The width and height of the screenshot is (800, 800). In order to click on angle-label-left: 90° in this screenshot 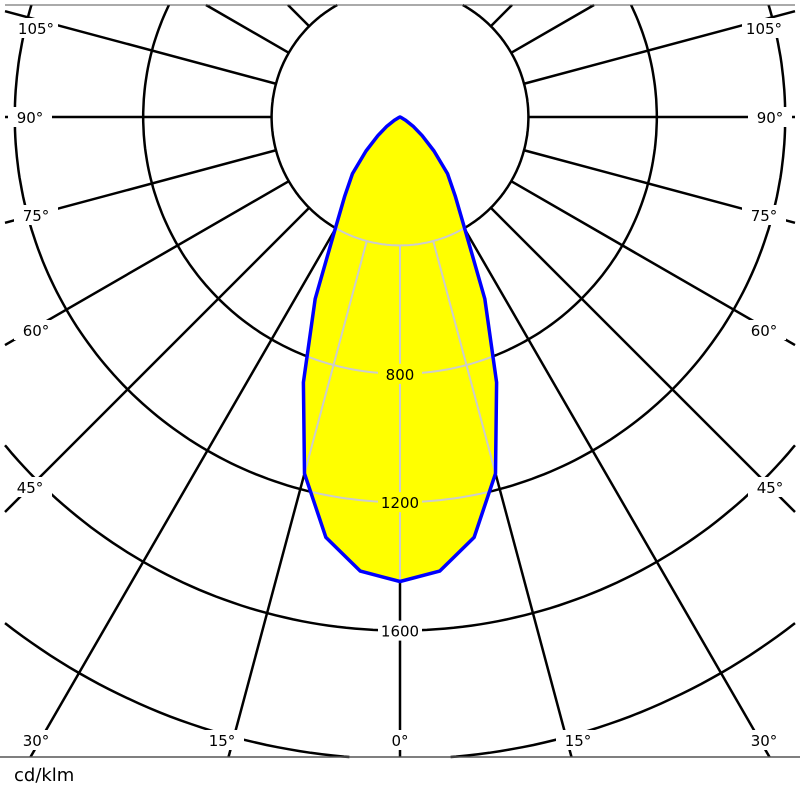, I will do `click(30, 118)`.